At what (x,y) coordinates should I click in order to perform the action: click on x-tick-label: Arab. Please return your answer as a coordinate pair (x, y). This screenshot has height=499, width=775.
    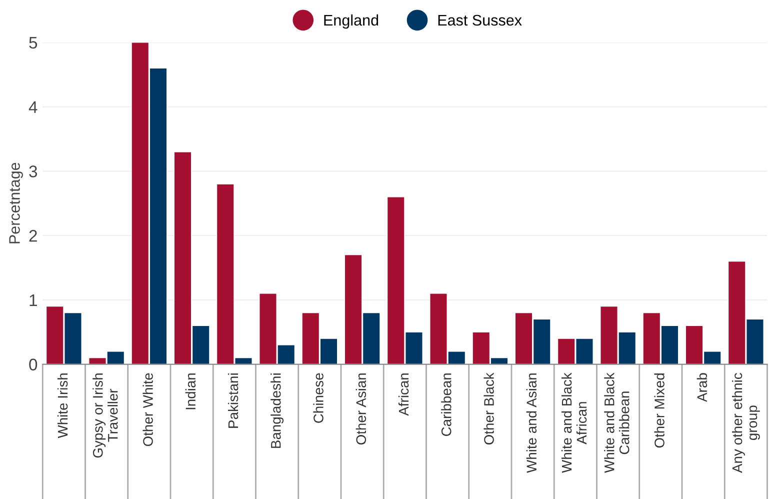
    Looking at the image, I should click on (702, 387).